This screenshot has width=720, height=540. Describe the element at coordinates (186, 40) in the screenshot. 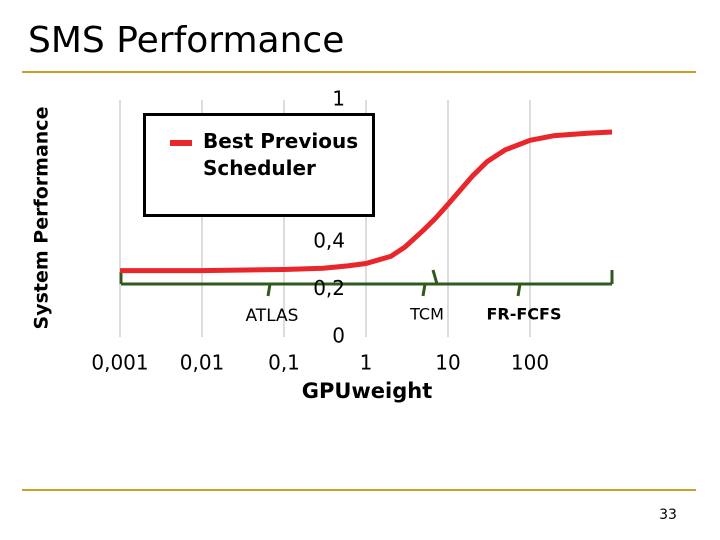

I see `slide-title: SMS Performance` at that location.